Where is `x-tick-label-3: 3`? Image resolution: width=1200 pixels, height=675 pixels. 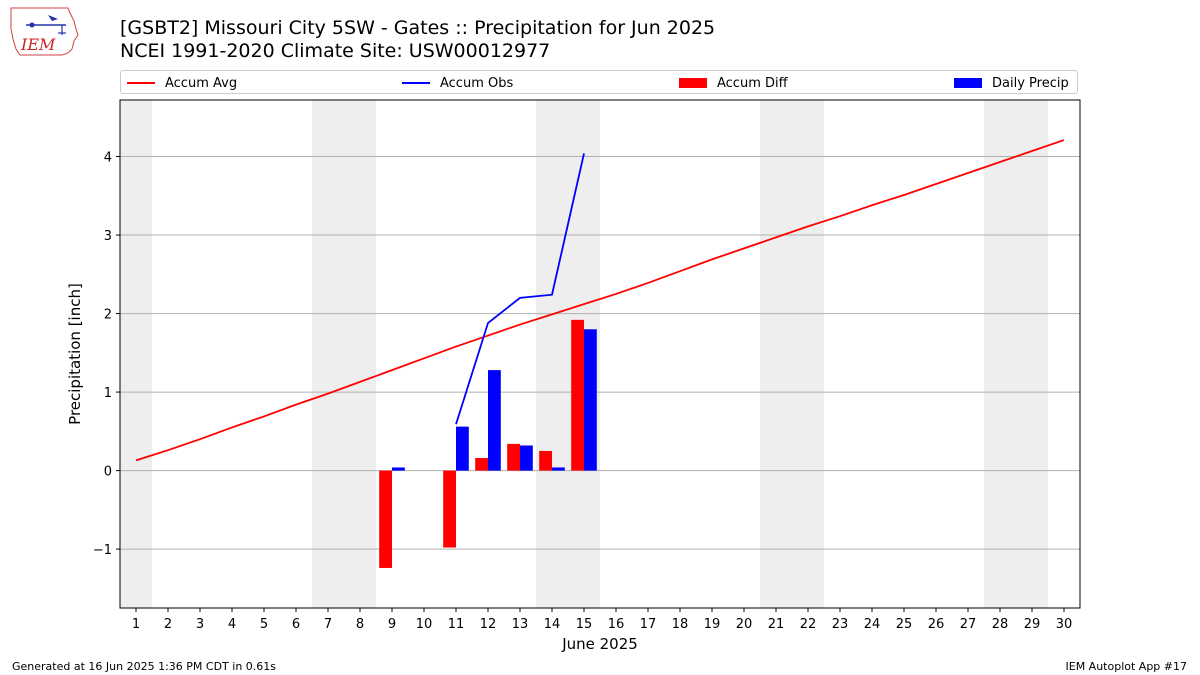
x-tick-label-3: 3 is located at coordinates (200, 624).